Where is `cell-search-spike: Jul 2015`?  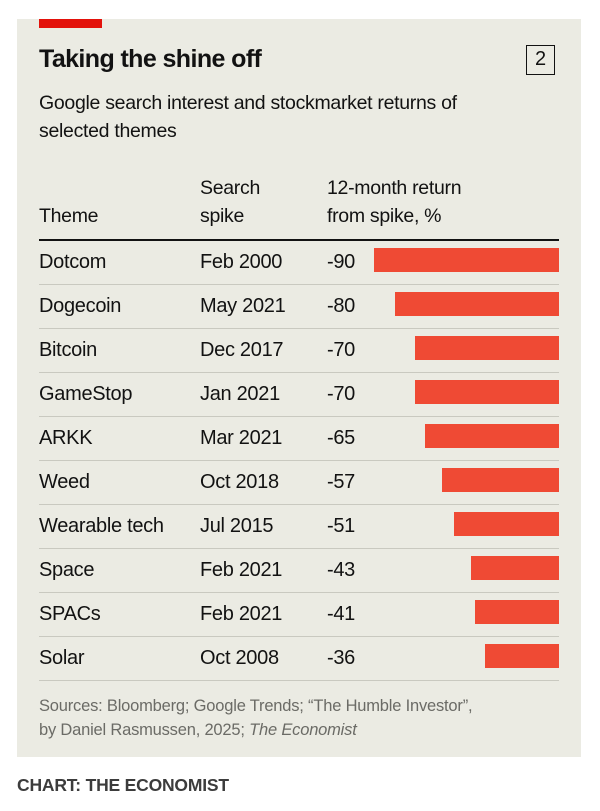
cell-search-spike: Jul 2015 is located at coordinates (237, 526).